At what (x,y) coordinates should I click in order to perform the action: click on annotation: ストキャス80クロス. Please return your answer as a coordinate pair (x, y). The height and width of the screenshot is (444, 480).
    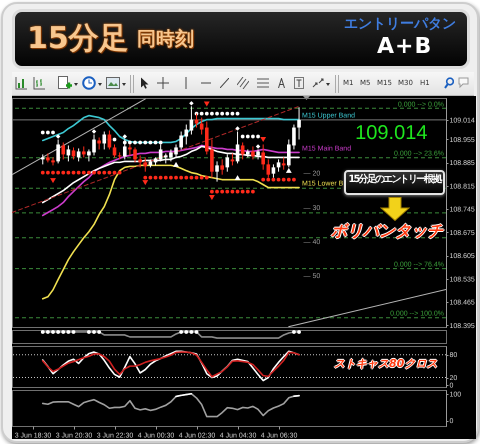
    Looking at the image, I should click on (386, 364).